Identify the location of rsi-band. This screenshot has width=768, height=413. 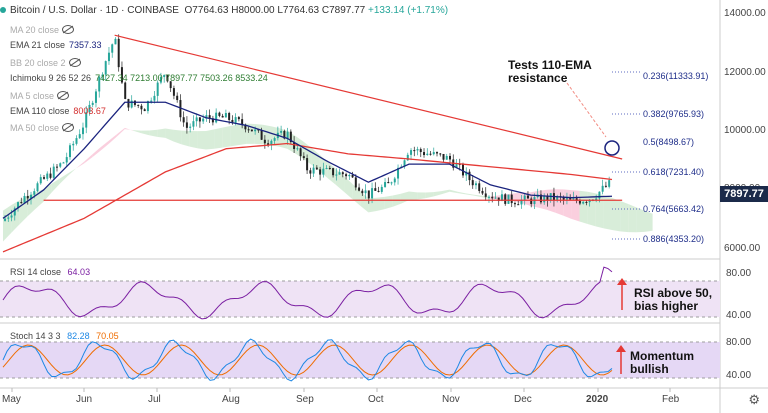
(360, 299).